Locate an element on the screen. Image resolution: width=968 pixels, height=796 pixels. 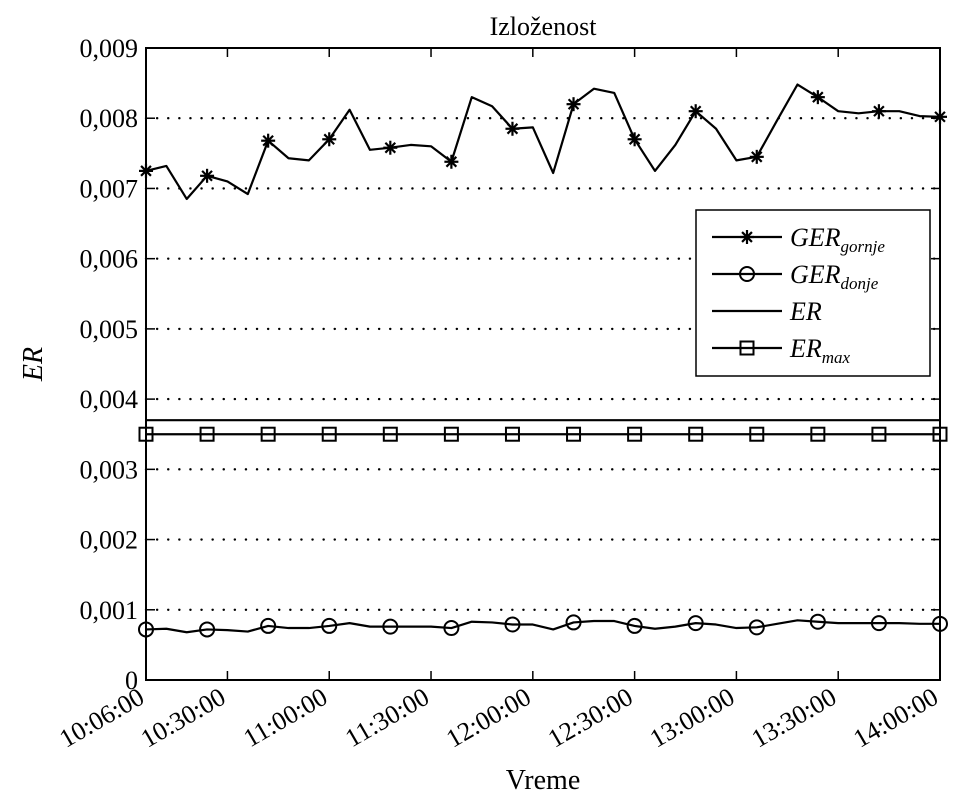
y-tick-label: 0,006 is located at coordinates (109, 259).